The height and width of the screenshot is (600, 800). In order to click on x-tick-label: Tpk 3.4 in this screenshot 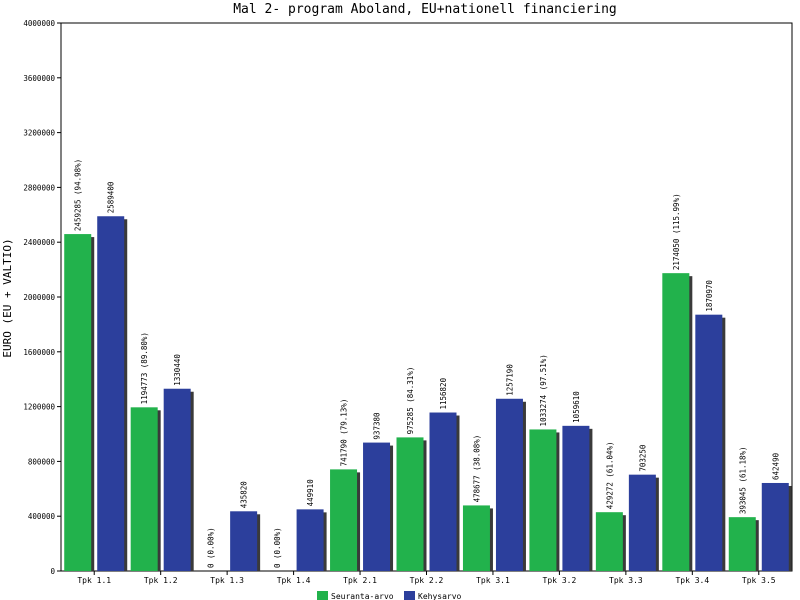, I will do `click(692, 580)`.